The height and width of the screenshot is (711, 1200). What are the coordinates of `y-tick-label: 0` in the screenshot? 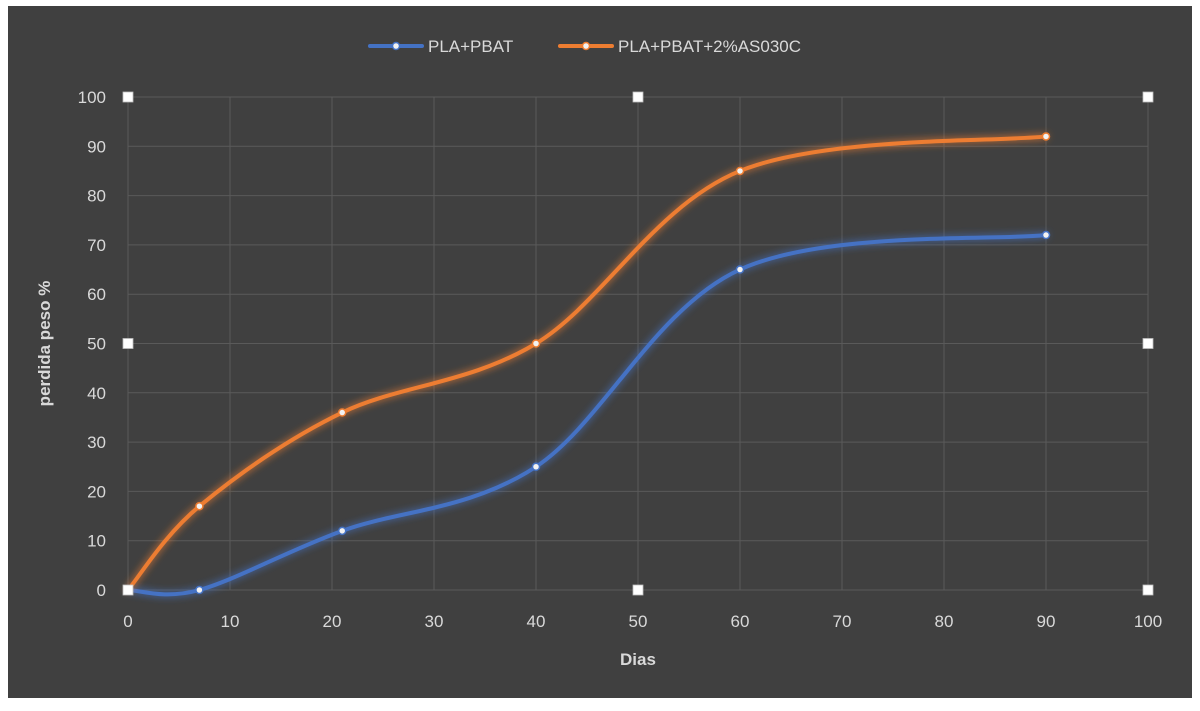 It's located at (101, 590).